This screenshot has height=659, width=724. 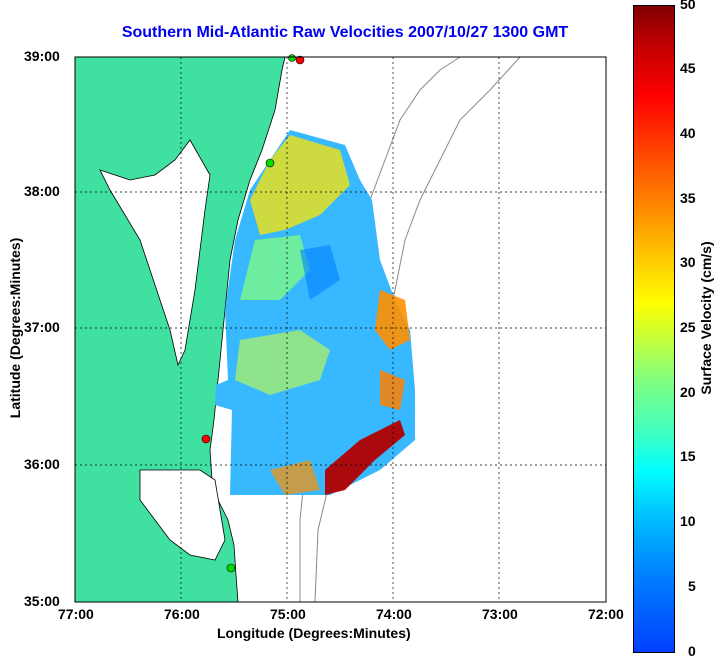 I want to click on colorbar-tick-label: 10, so click(x=688, y=521).